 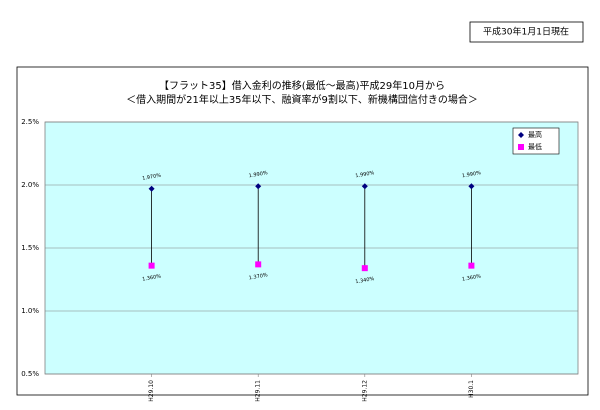 What do you see at coordinates (302, 99) in the screenshot?
I see `chart-subtitle: ＜借入期間が21年以上35年以下、融資率が9割以下、新機構団信付きの場合＞` at bounding box center [302, 99].